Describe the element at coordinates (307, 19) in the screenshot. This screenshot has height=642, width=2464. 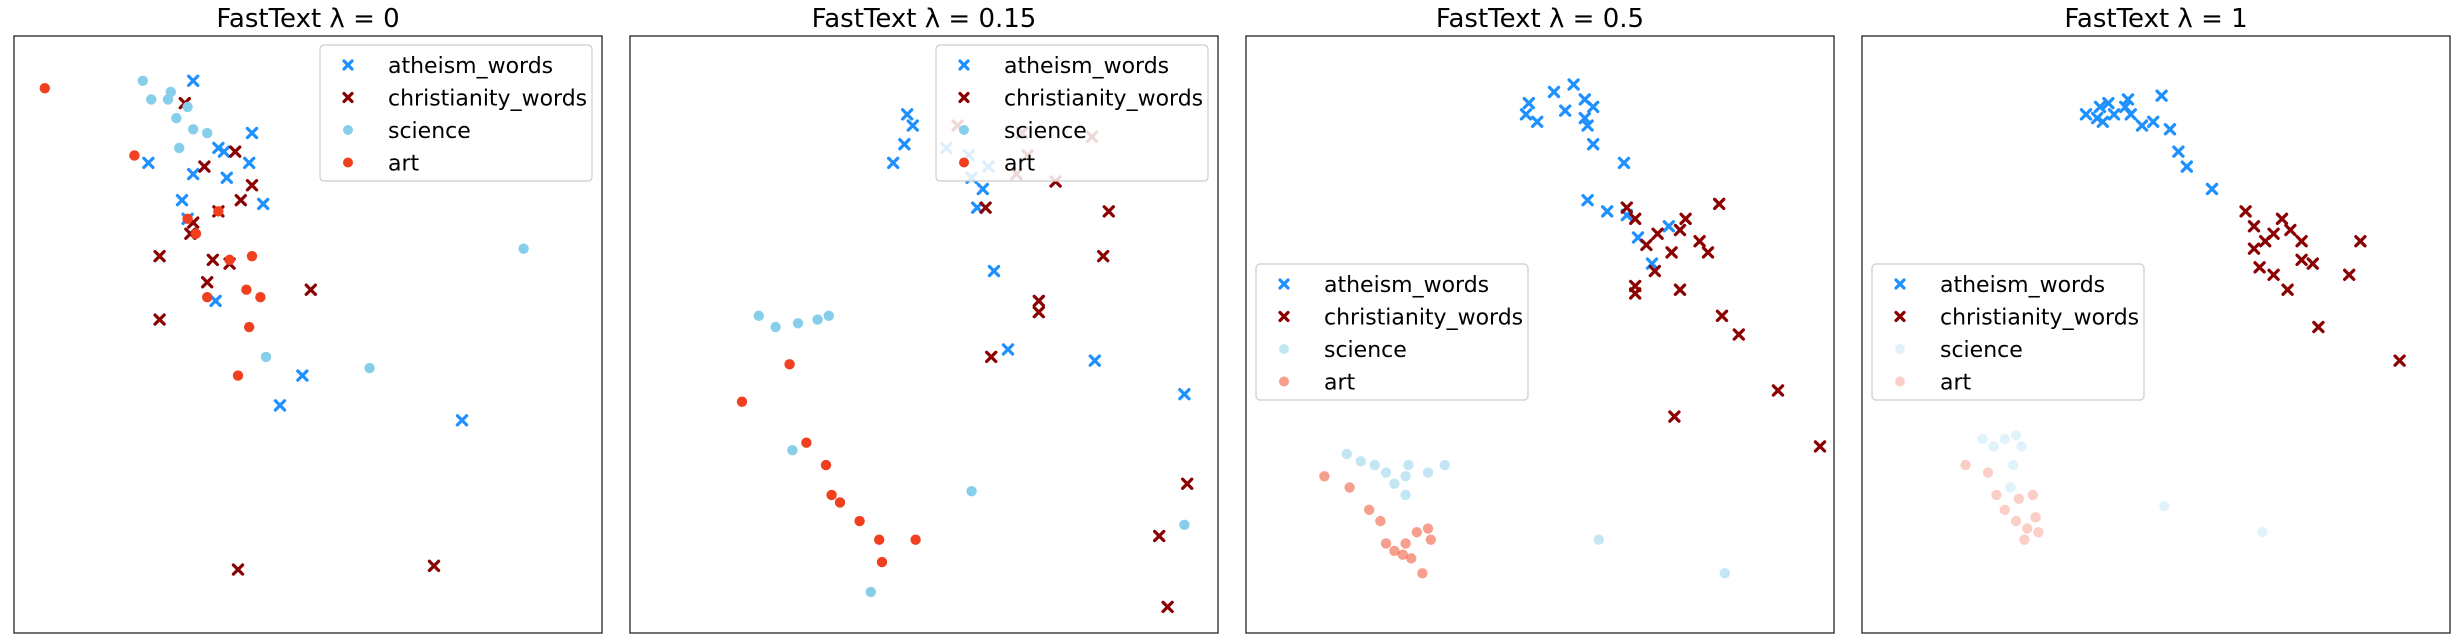
I see `chart-title: FastText λ = 0` at that location.